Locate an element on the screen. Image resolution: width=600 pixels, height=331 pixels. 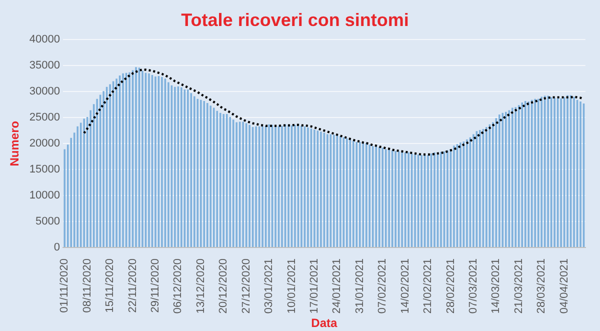
x-tick-label: 17/01/2021 is located at coordinates (314, 286).